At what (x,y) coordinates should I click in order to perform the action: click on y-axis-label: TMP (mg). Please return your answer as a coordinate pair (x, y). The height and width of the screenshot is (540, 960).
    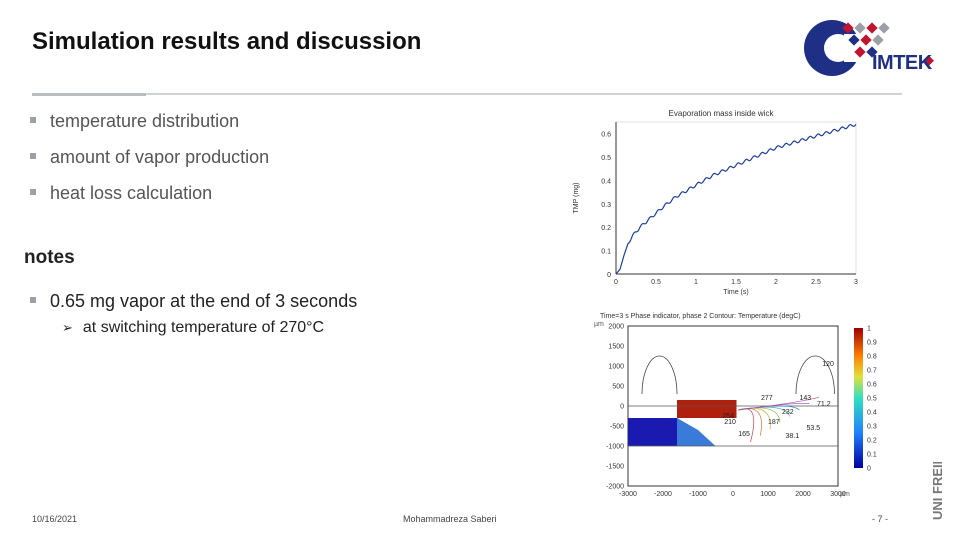
    Looking at the image, I should click on (576, 198).